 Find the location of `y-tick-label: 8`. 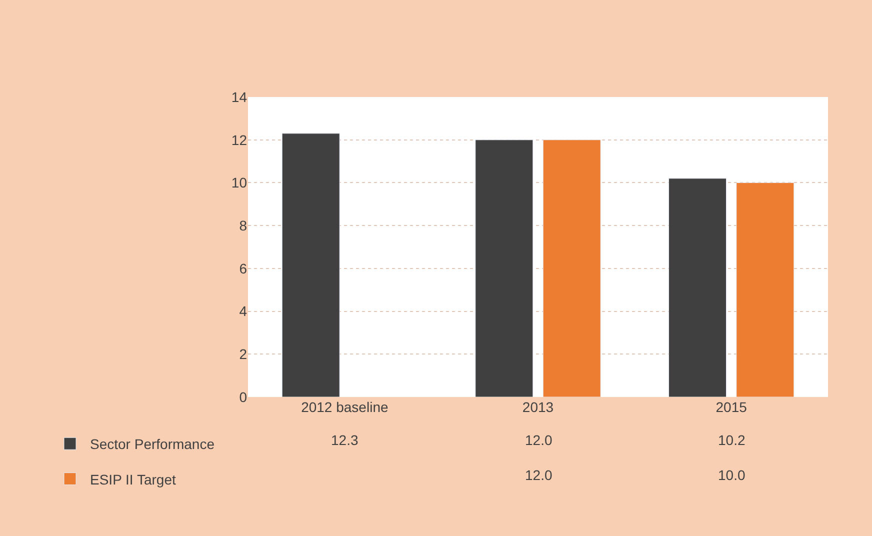

y-tick-label: 8 is located at coordinates (243, 225).